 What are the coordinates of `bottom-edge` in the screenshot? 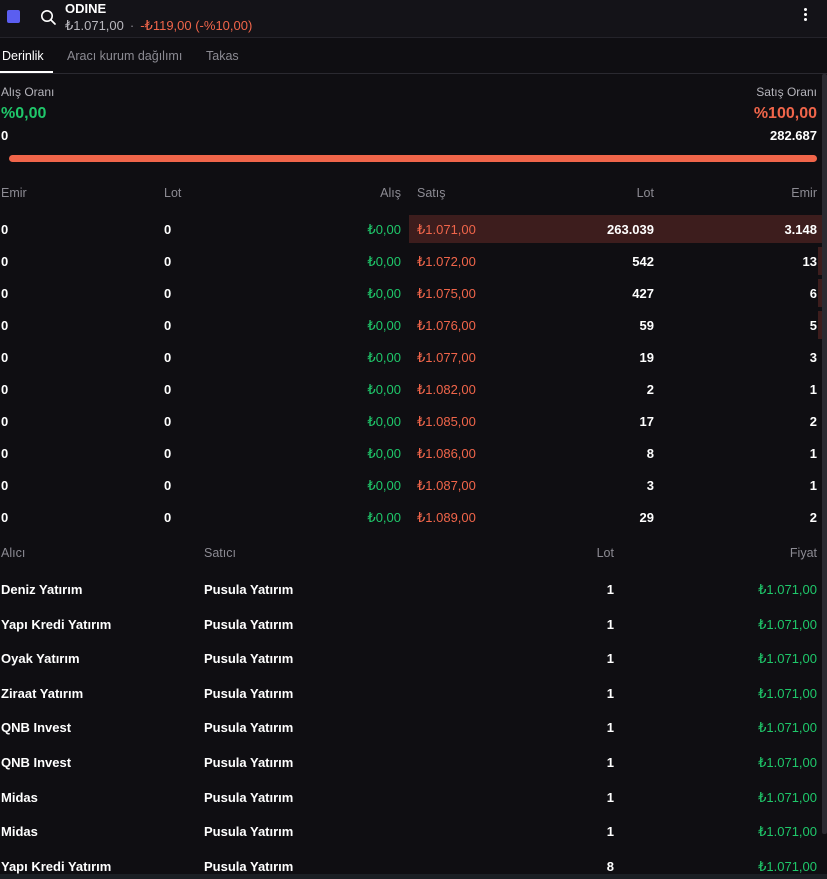 It's located at (413, 876).